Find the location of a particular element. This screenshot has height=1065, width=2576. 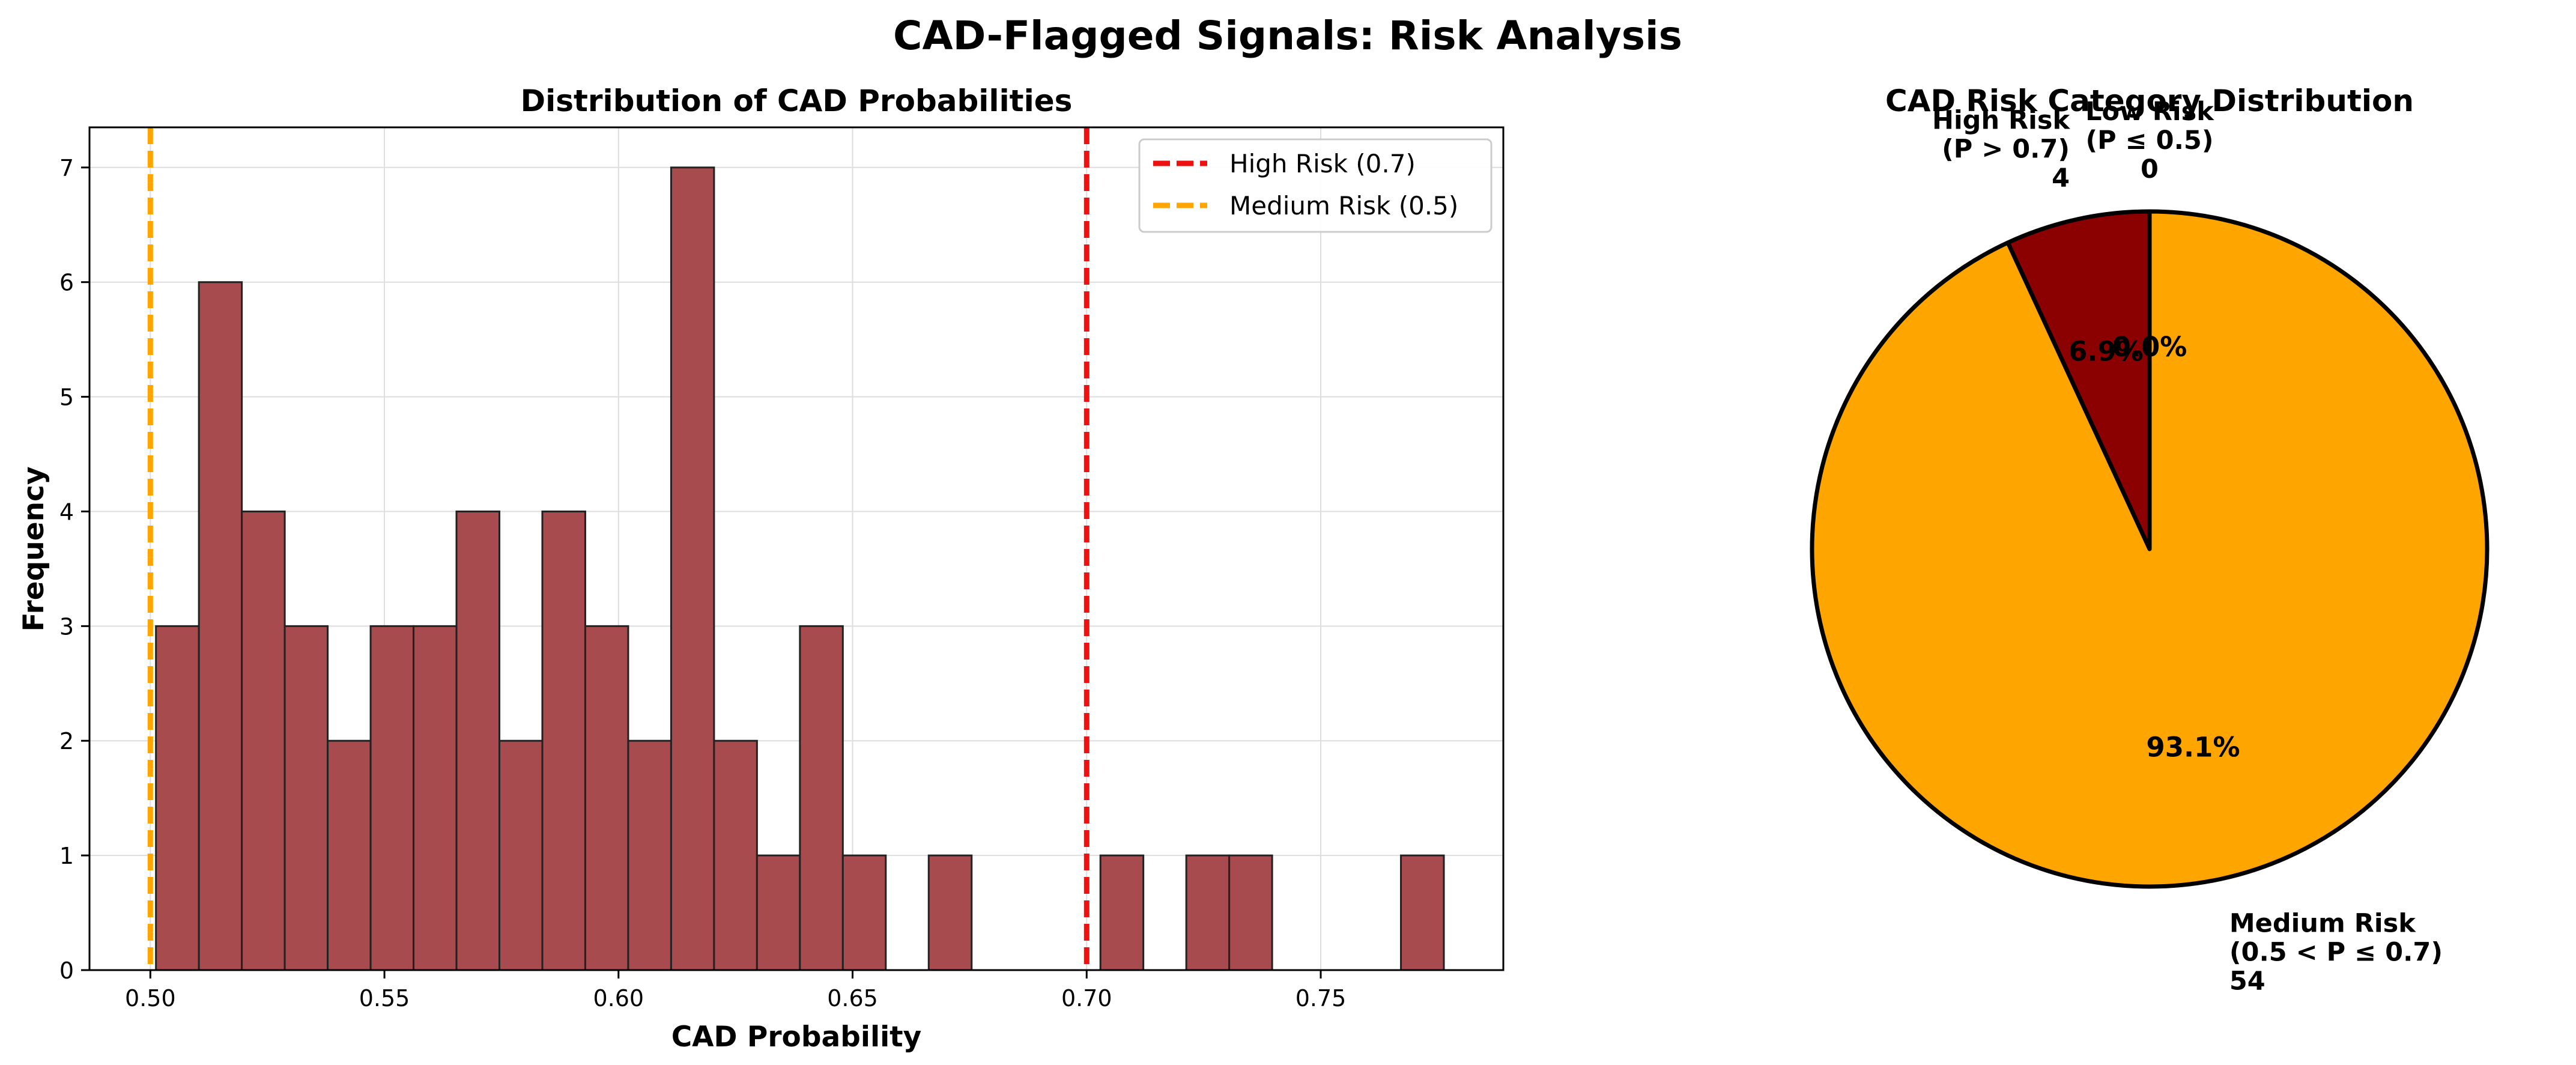

pie-category-label: Low Risk (P ≤ 0.5) 0 is located at coordinates (2149, 140).